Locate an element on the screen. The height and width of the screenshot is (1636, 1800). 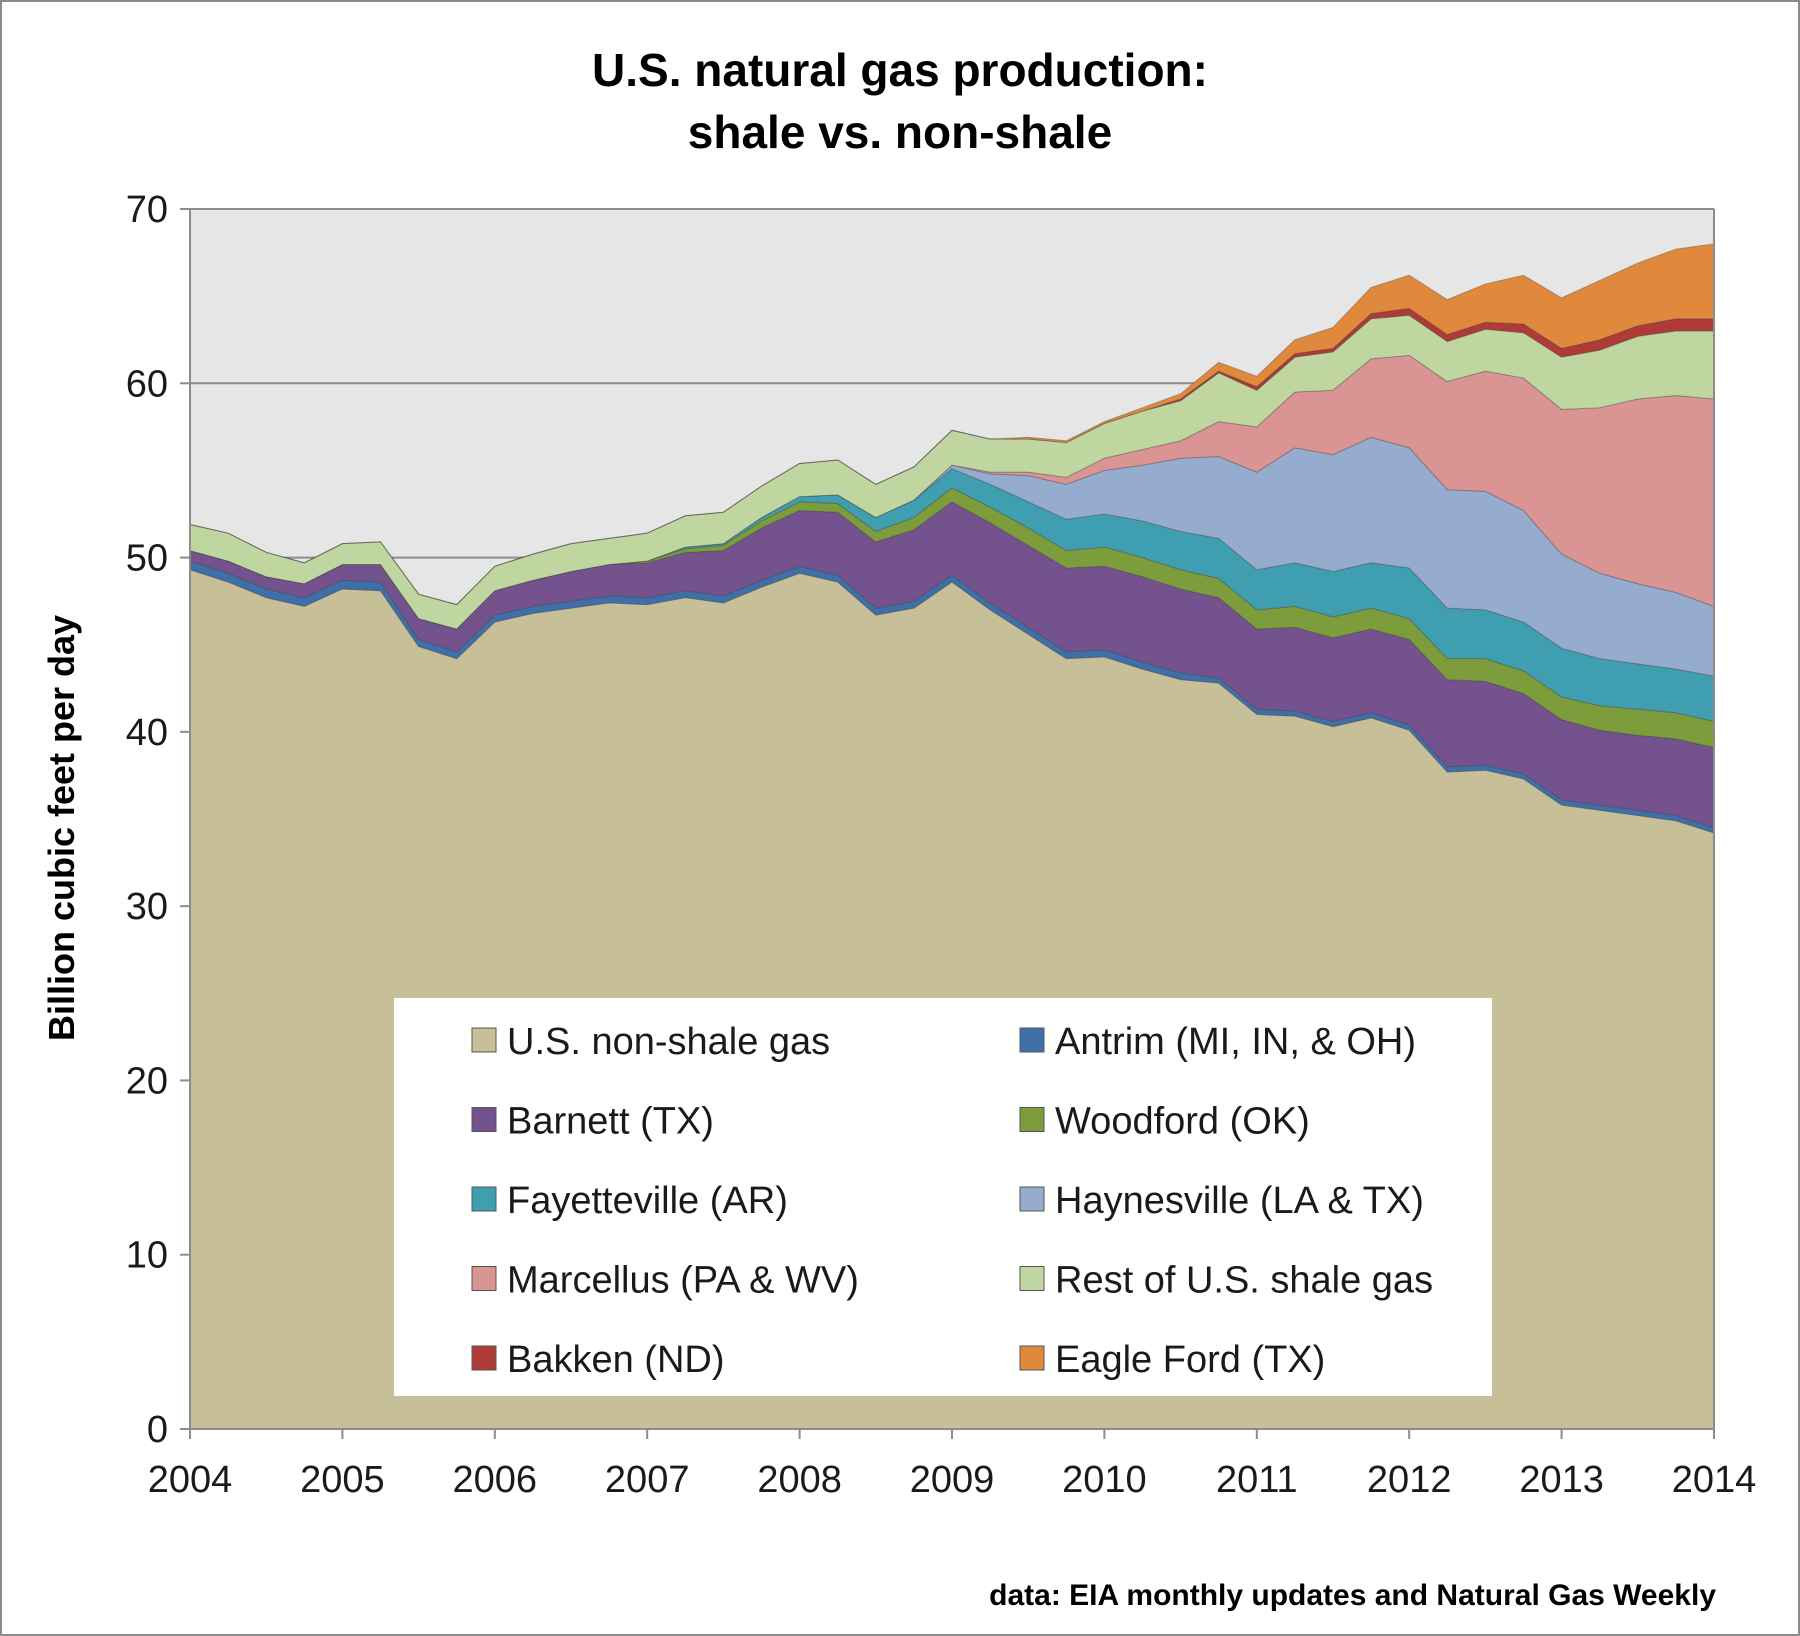
legend-swatch-antrim-mi-in-oh is located at coordinates (1032, 1040).